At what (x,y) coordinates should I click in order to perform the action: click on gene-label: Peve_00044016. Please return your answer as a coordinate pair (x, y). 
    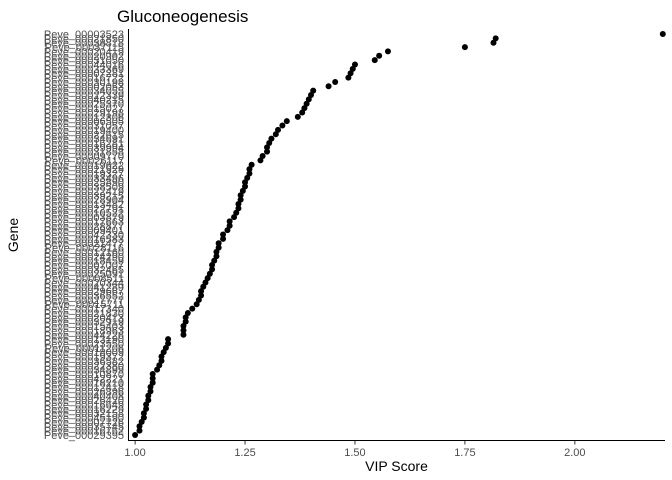
    Looking at the image, I should click on (84, 66).